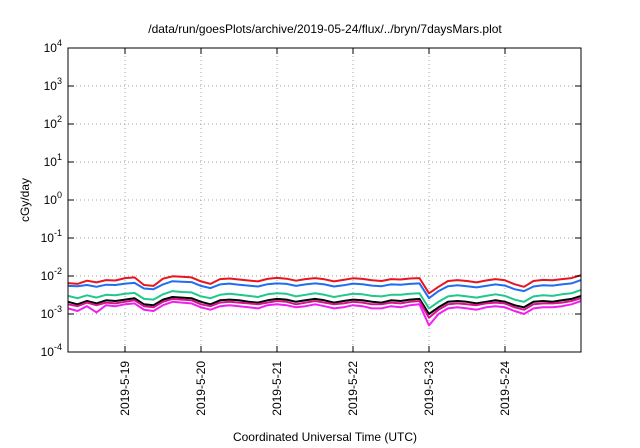  What do you see at coordinates (53, 122) in the screenshot?
I see `y-tick-label: 10²` at bounding box center [53, 122].